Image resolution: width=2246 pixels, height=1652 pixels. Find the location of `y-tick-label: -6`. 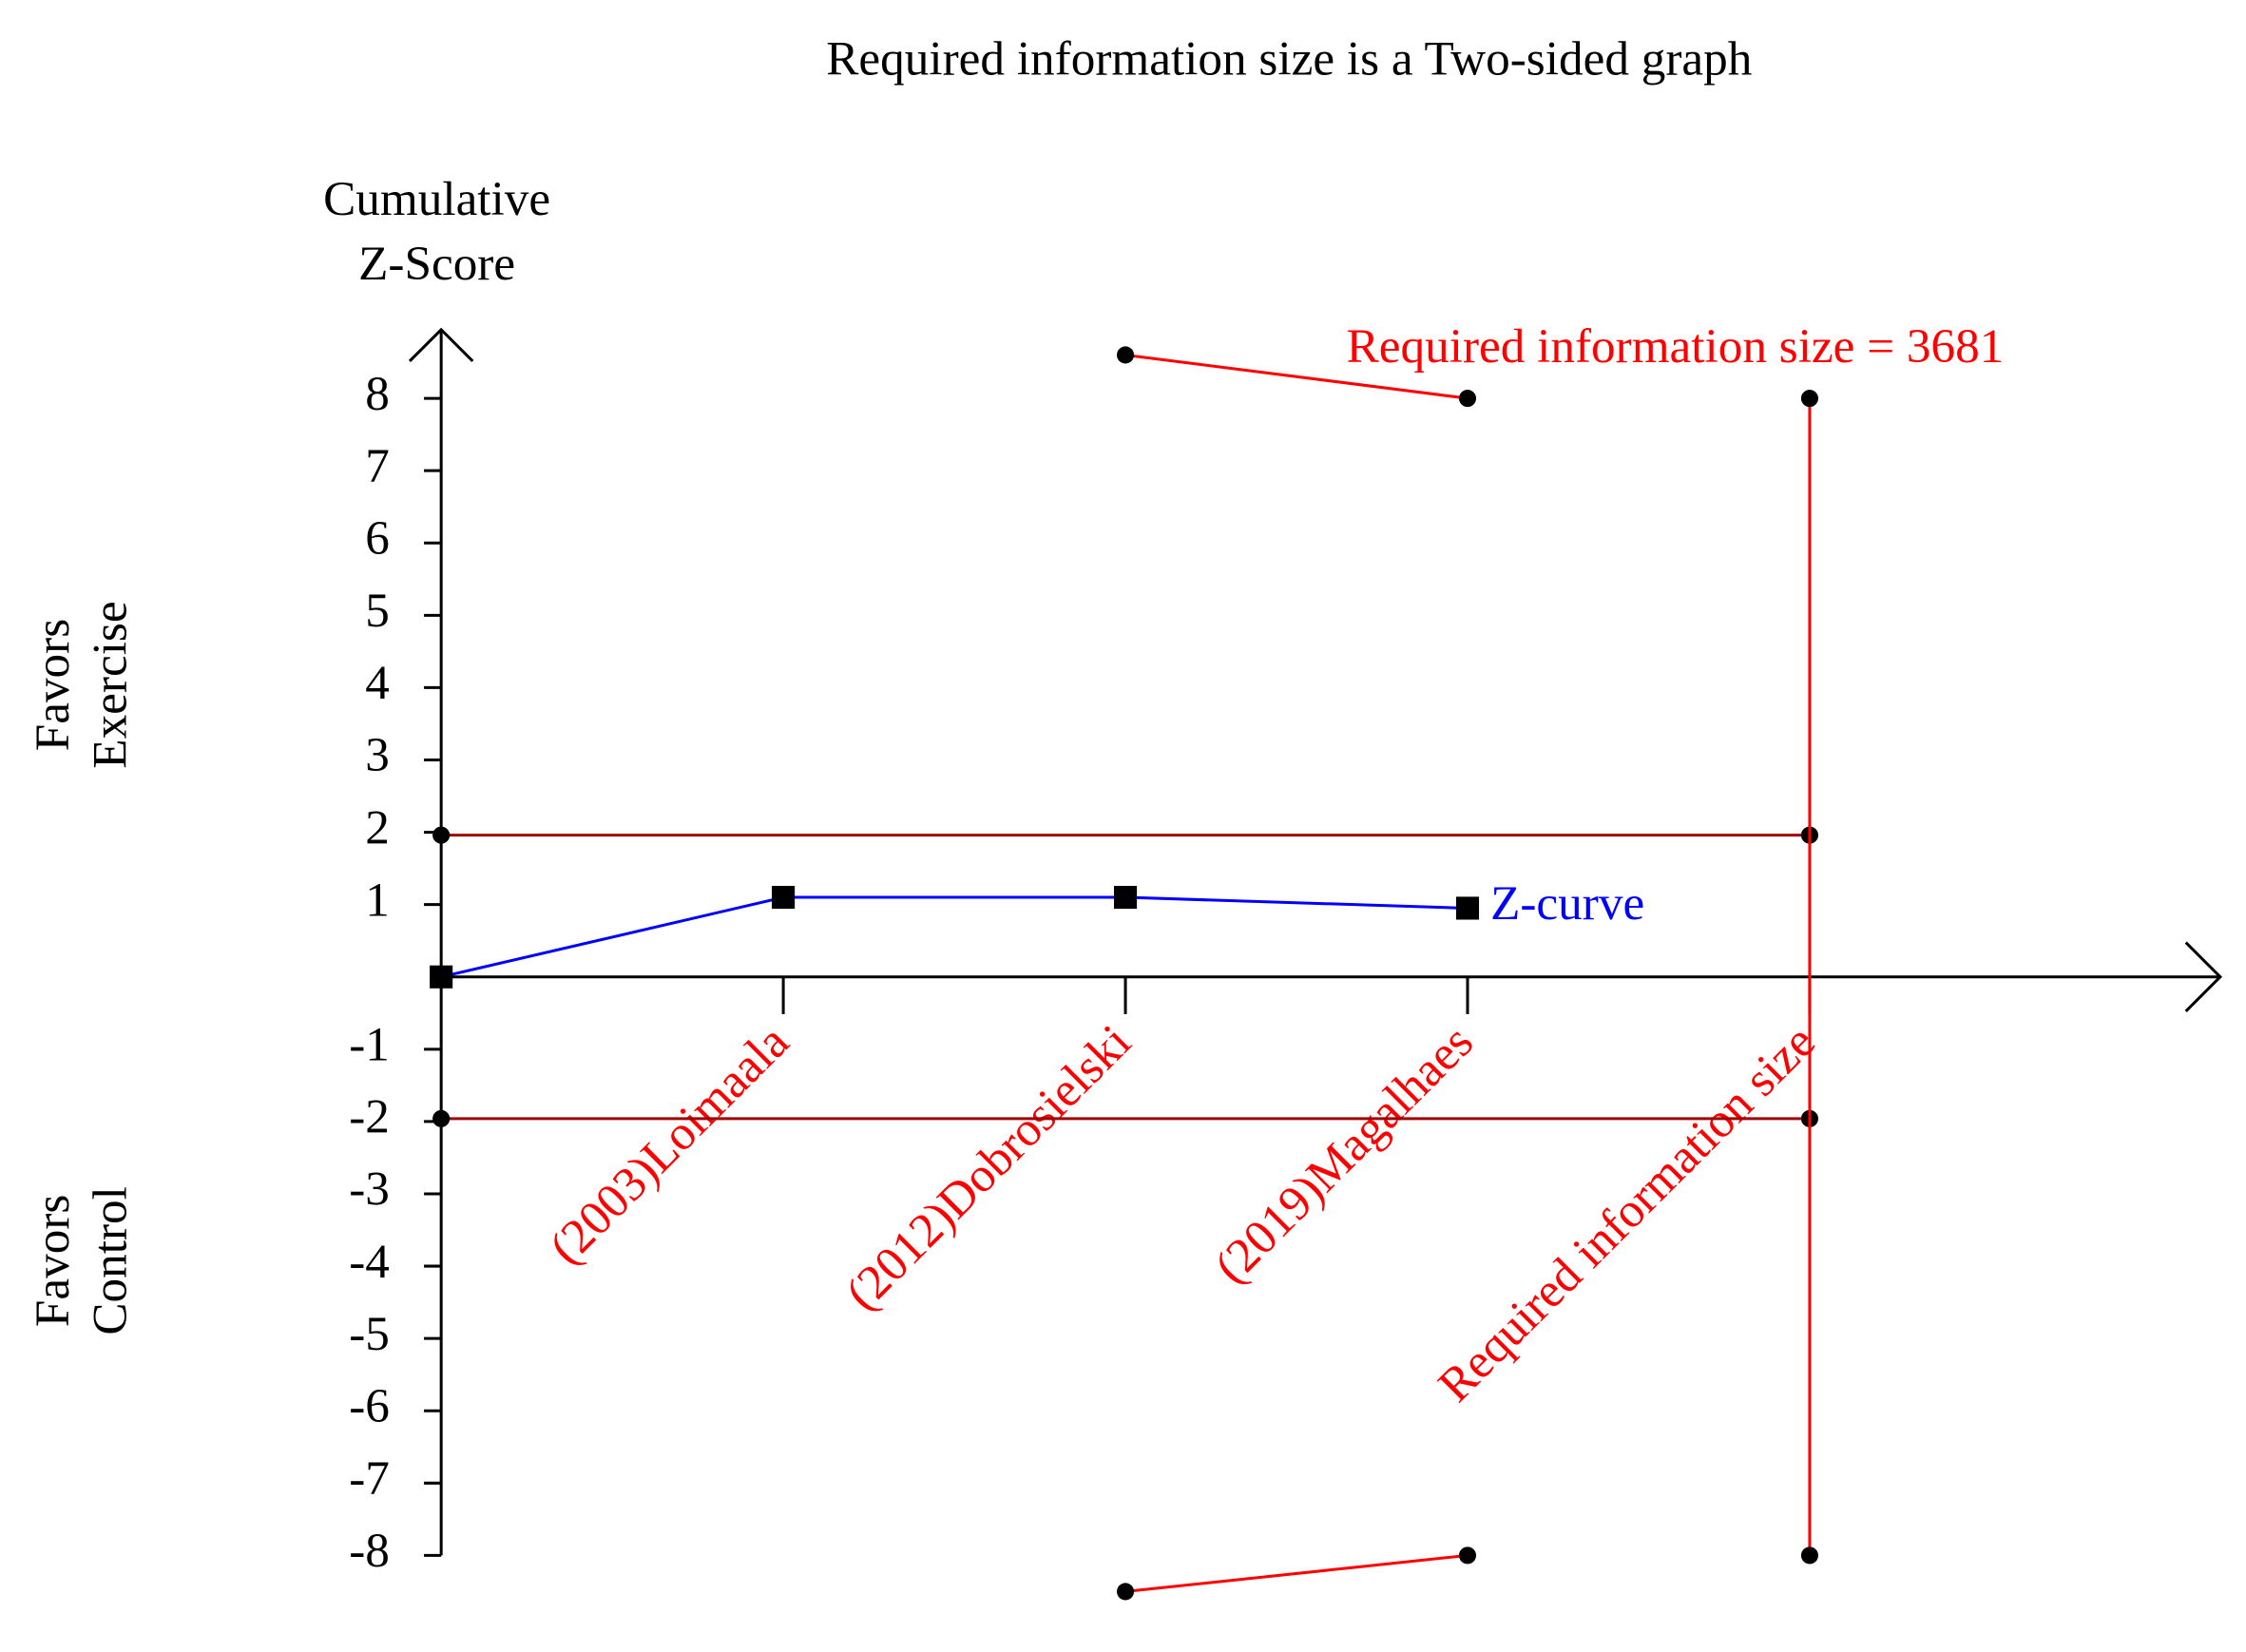

y-tick-label: -6 is located at coordinates (369, 1406).